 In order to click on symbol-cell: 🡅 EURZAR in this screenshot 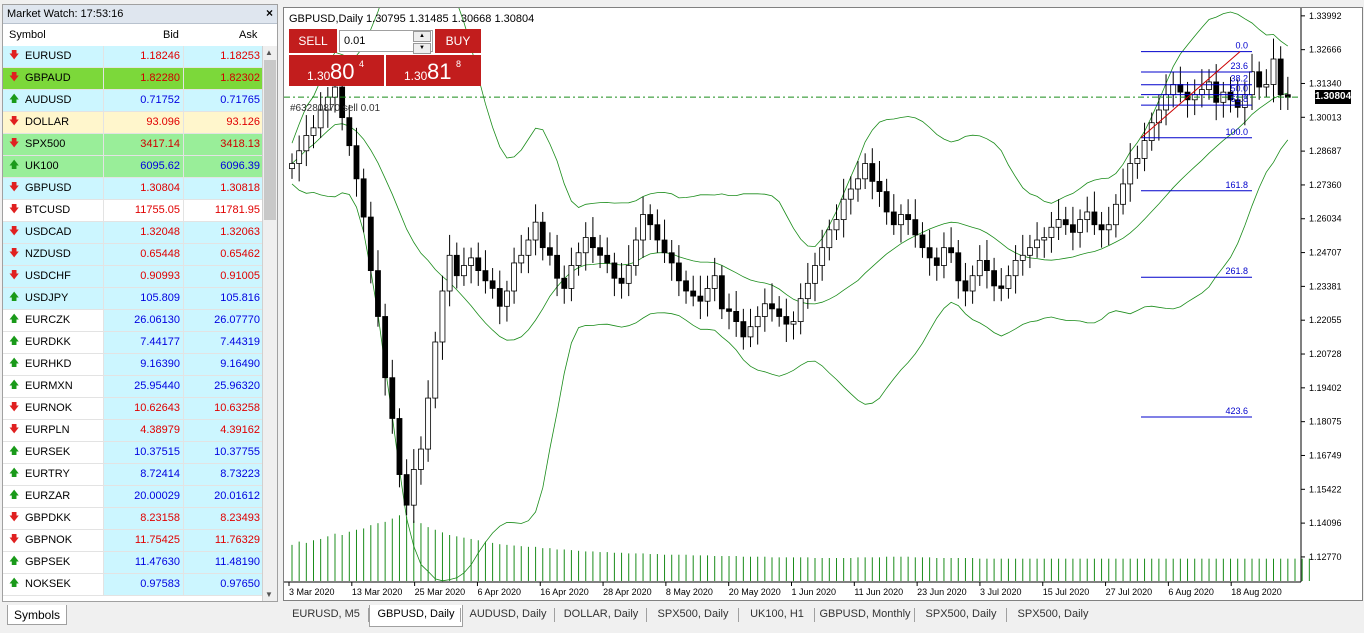, I will do `click(53, 496)`.